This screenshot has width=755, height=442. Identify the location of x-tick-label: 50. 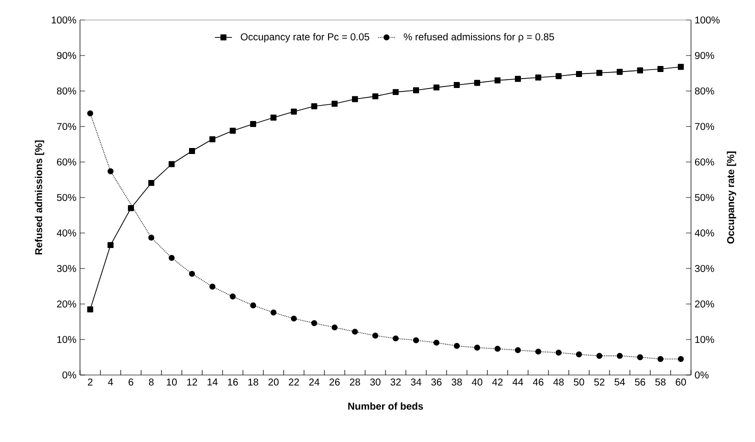
(579, 382).